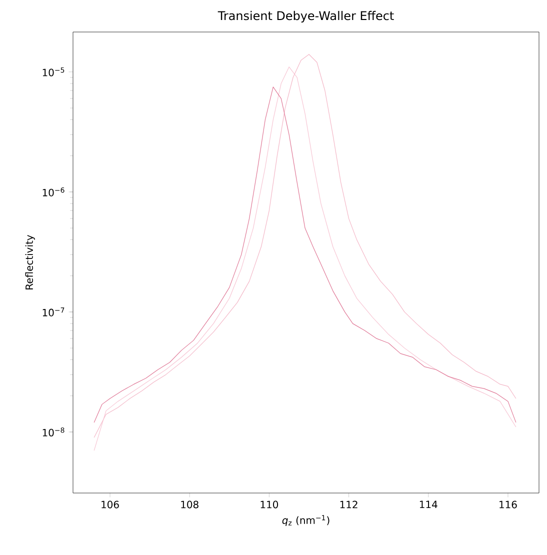  Describe the element at coordinates (349, 504) in the screenshot. I see `x-tick-label: 112` at that location.